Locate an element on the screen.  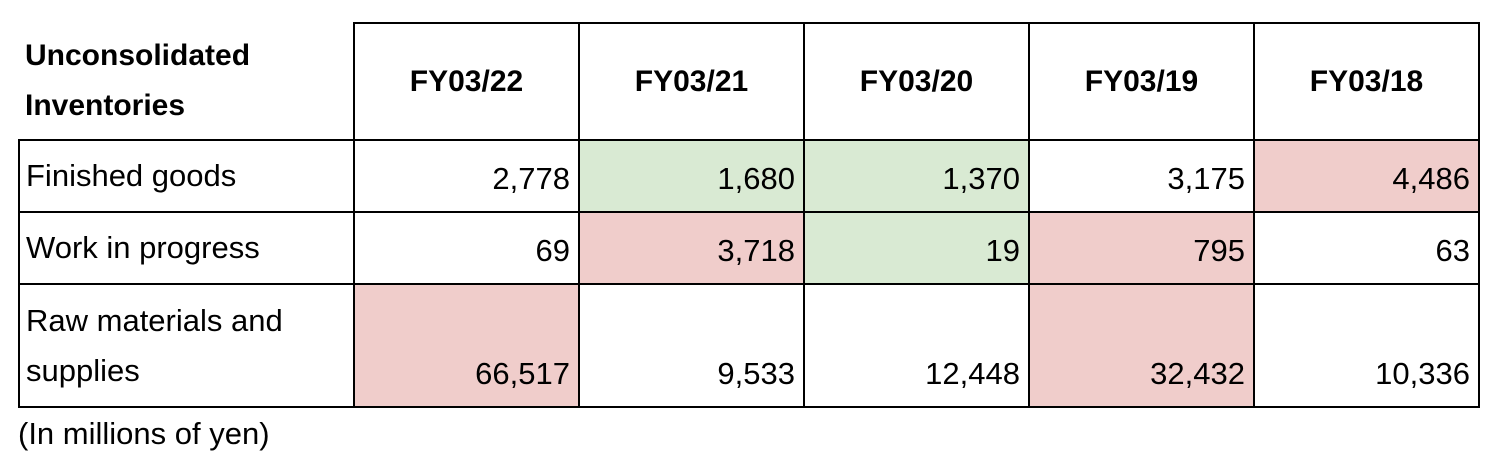
value-cell: 19 is located at coordinates (916, 248).